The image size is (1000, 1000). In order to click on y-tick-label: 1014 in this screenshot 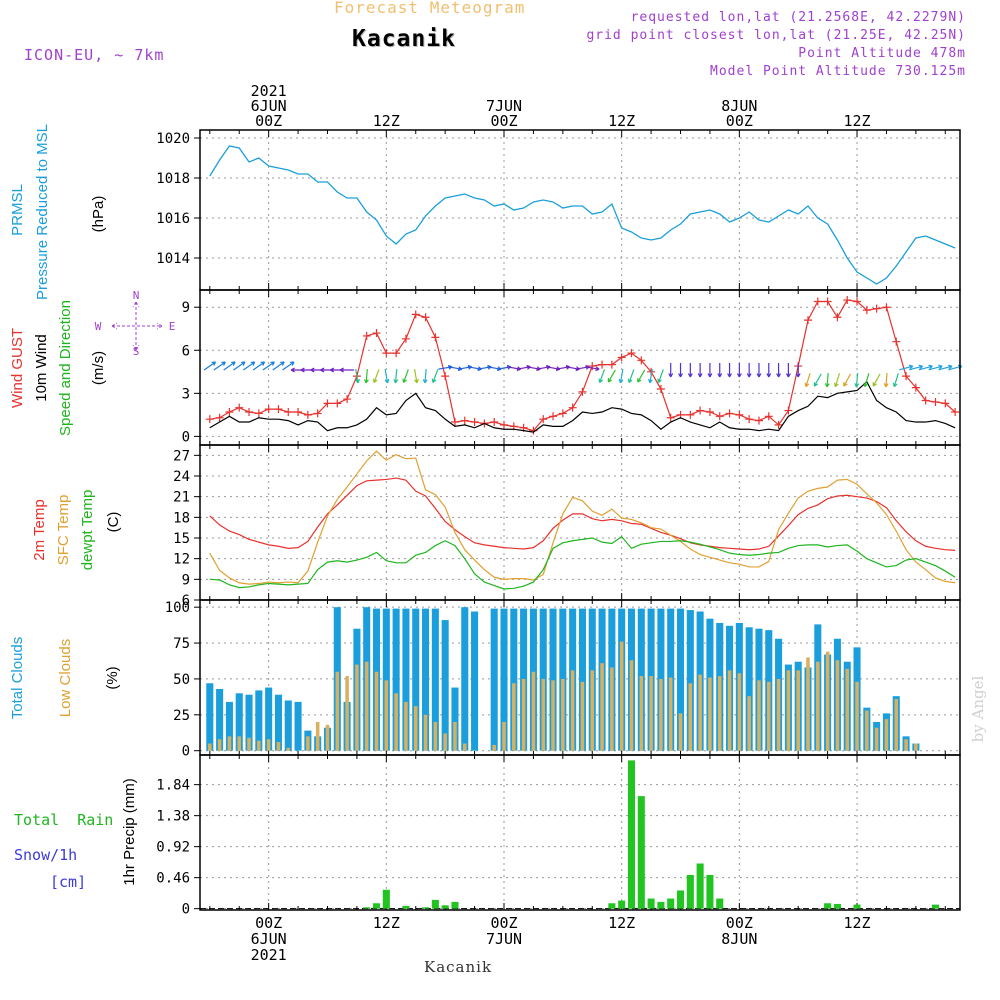, I will do `click(173, 259)`.